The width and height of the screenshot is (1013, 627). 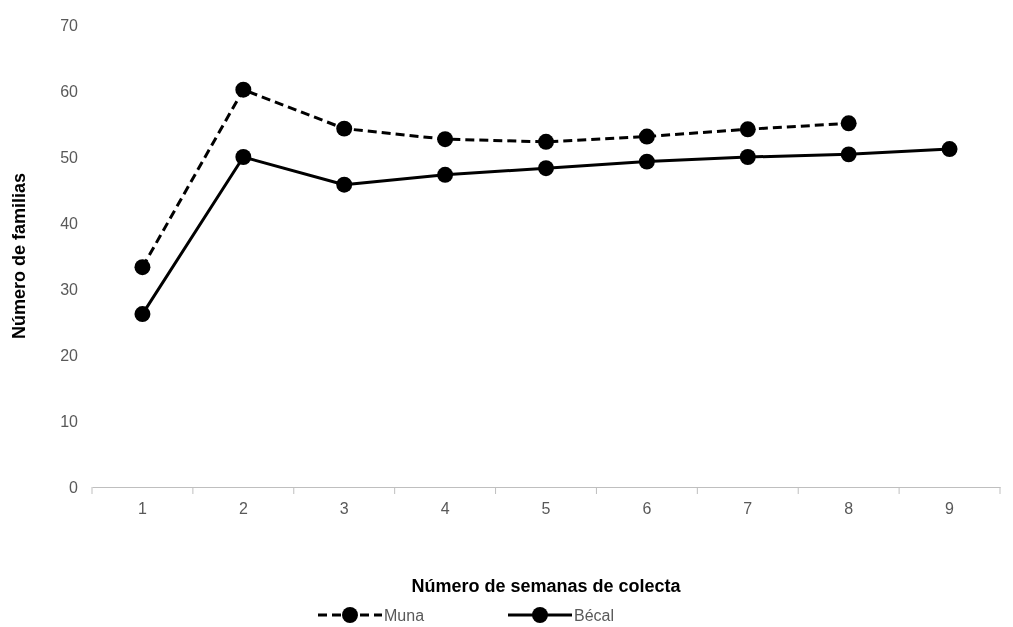 What do you see at coordinates (142, 509) in the screenshot?
I see `x-tick-label: 1` at bounding box center [142, 509].